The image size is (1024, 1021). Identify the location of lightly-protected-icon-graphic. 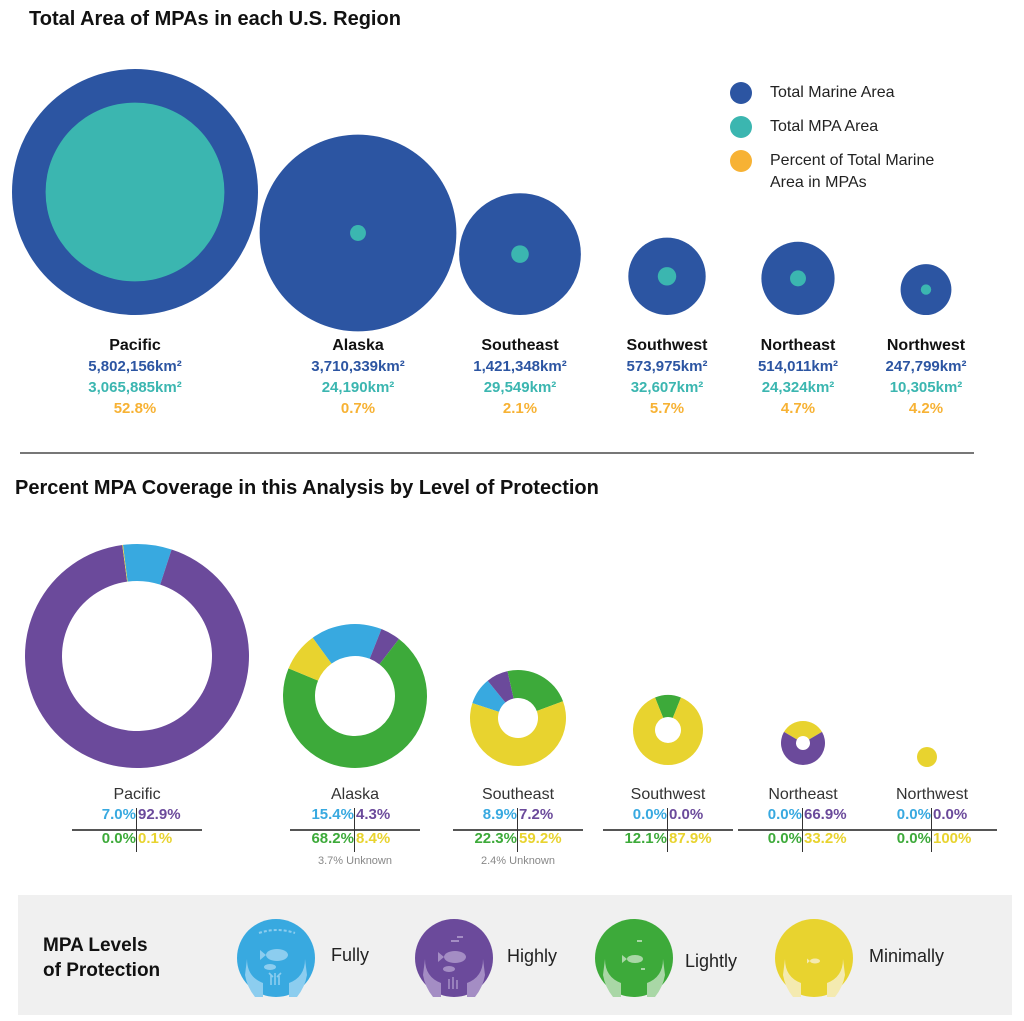
(634, 958).